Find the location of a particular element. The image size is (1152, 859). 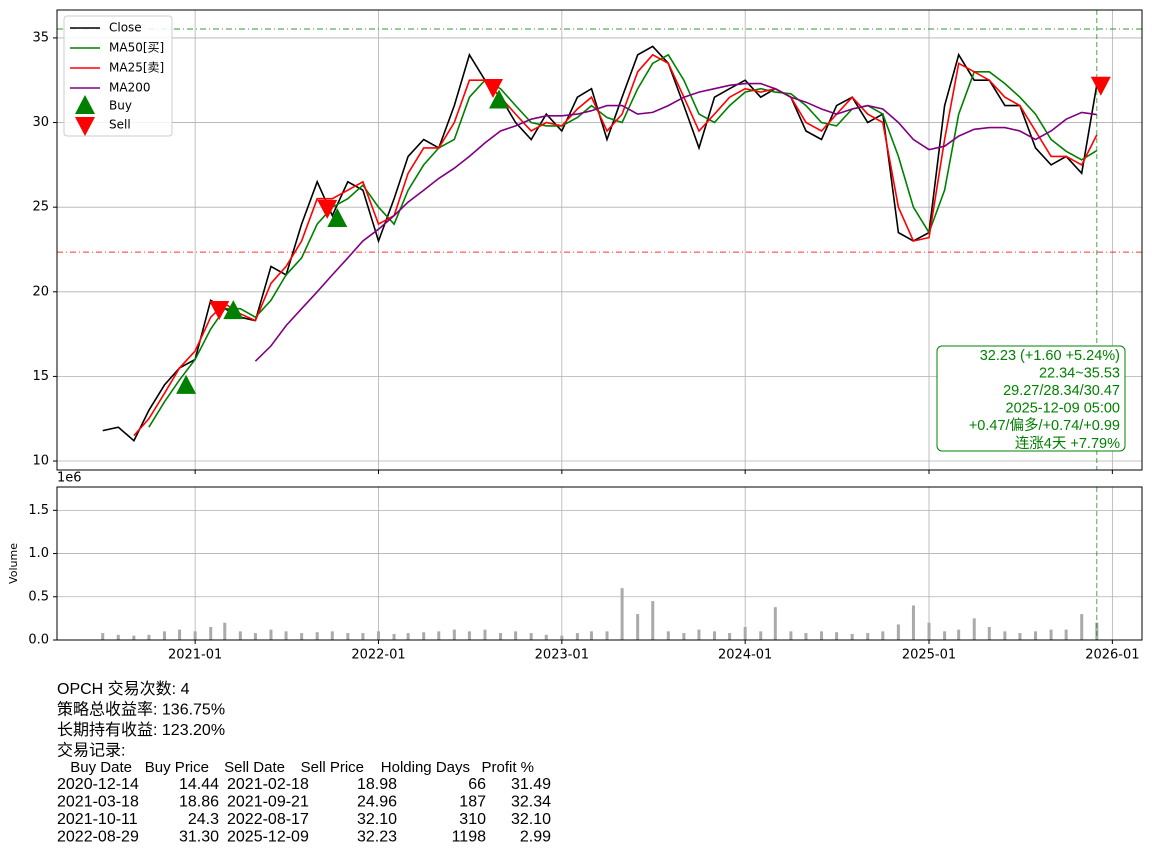

annotation-box is located at coordinates (1031, 398).